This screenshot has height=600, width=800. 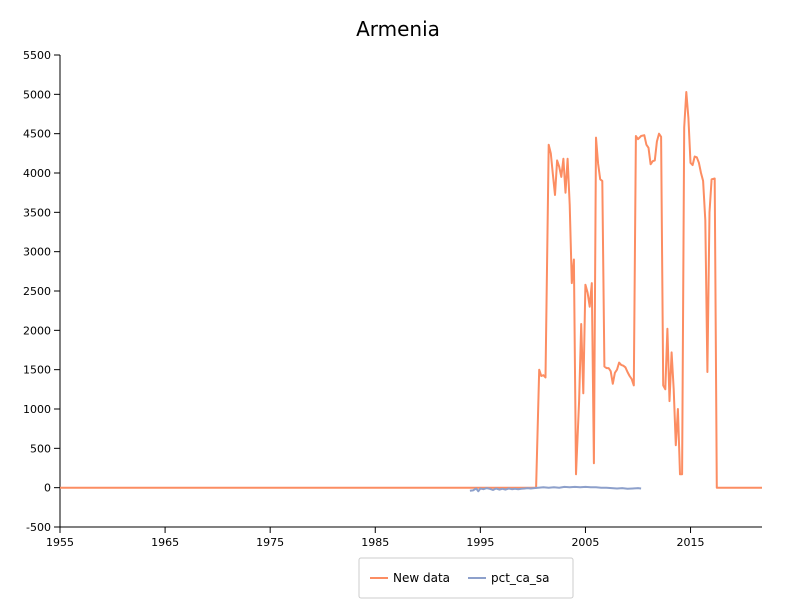 What do you see at coordinates (375, 542) in the screenshot?
I see `x-tick-label: 1985` at bounding box center [375, 542].